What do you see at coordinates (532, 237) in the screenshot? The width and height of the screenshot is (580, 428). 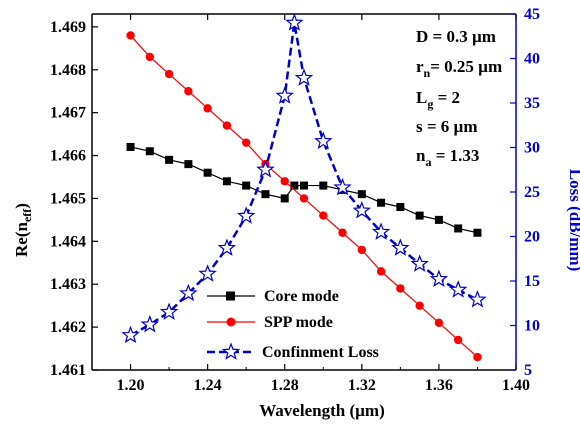 I see `y-right-tick-label: 20` at bounding box center [532, 237].